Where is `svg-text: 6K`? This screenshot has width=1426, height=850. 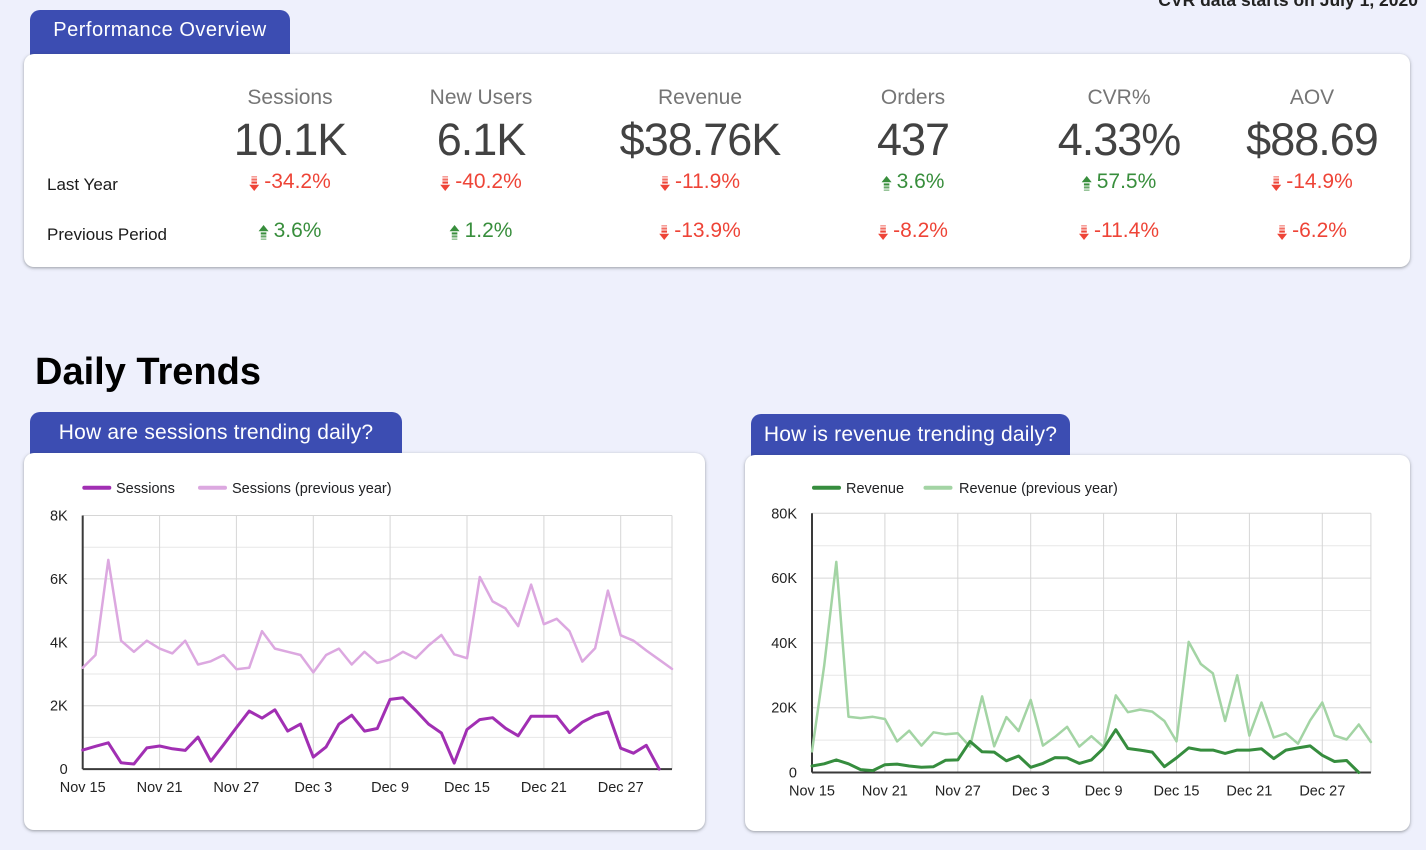
svg-text: 6K is located at coordinates (59, 580).